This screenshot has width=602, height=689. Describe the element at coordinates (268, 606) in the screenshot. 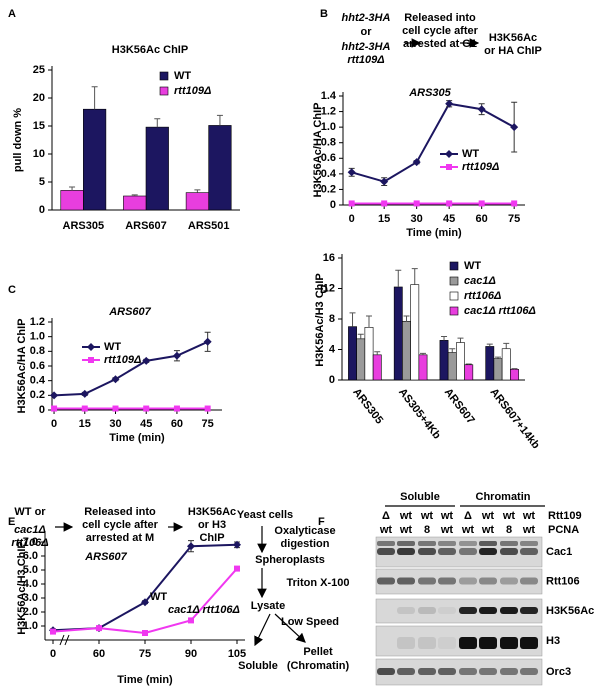

I see `procedure-step: Lysate` at that location.